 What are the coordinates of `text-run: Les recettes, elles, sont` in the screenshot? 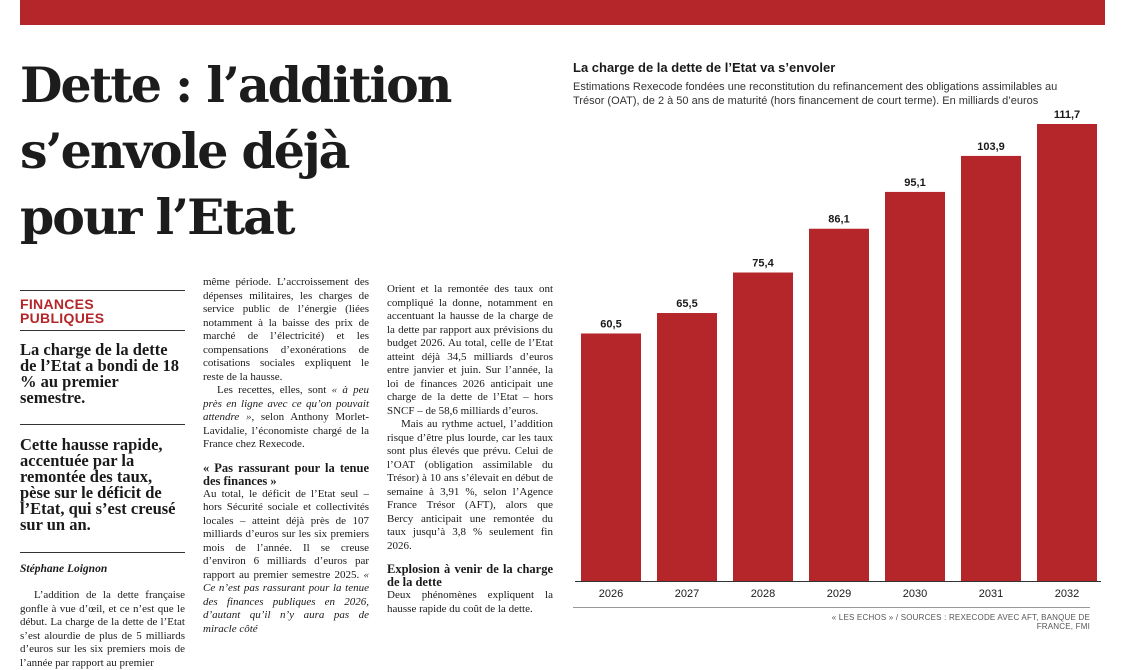 It's located at (274, 390).